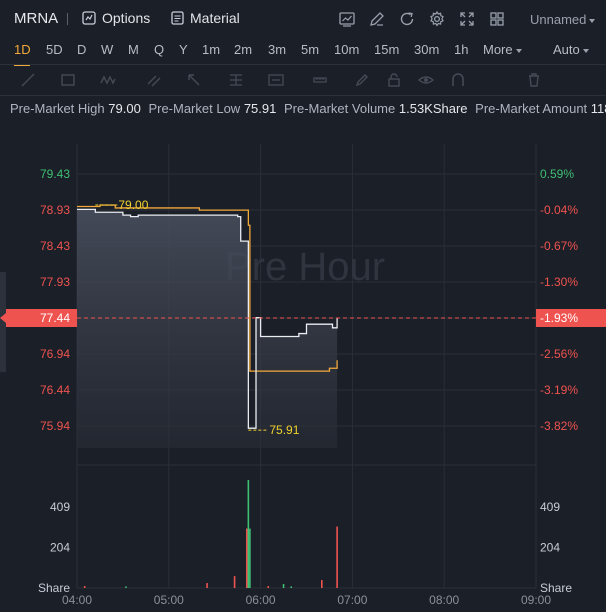 Image resolution: width=606 pixels, height=612 pixels. I want to click on volume-tick-label-right: Share, so click(556, 588).